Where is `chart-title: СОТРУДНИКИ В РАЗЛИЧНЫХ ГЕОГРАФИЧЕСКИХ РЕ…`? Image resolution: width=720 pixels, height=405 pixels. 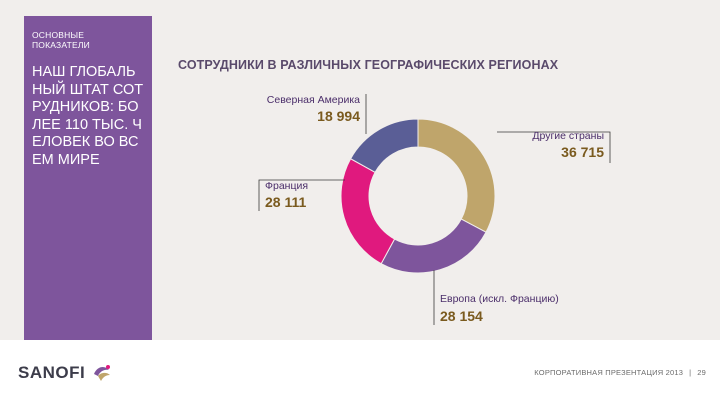
chart-title: СОТРУДНИКИ В РАЗЛИЧНЫХ ГЕОГРАФИЧЕСКИХ РЕ… is located at coordinates (368, 65).